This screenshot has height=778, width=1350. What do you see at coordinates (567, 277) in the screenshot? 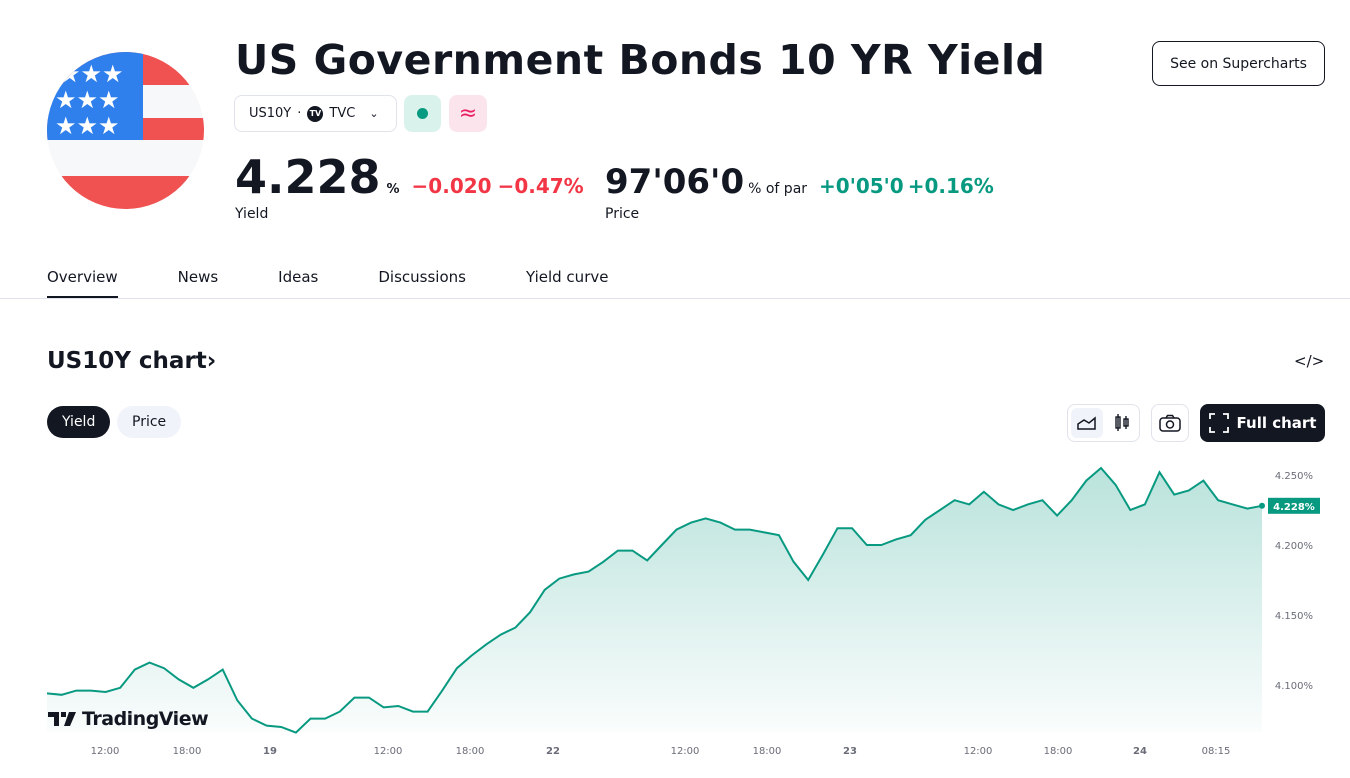
I see `tab-yield-curve: Yield curve` at bounding box center [567, 277].